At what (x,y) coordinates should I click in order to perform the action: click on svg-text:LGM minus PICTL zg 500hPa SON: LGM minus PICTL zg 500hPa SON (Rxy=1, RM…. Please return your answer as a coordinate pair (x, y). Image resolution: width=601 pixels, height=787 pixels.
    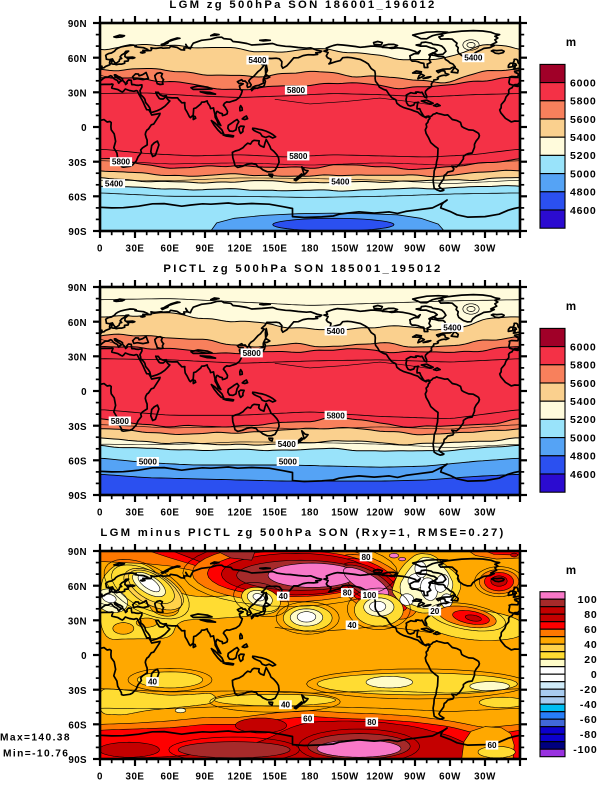
    Looking at the image, I should click on (302, 533).